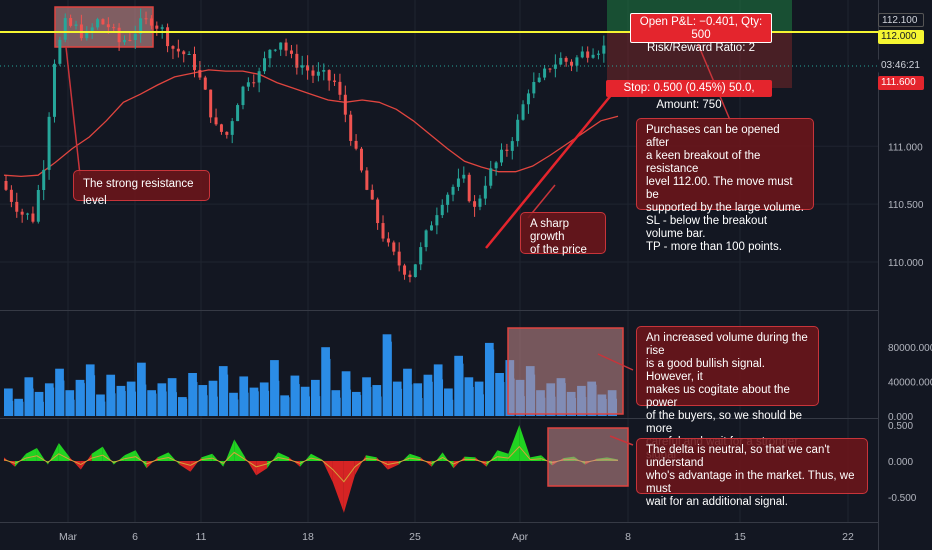  Describe the element at coordinates (901, 83) in the screenshot. I see `stop-price-tag: 111.600` at that location.